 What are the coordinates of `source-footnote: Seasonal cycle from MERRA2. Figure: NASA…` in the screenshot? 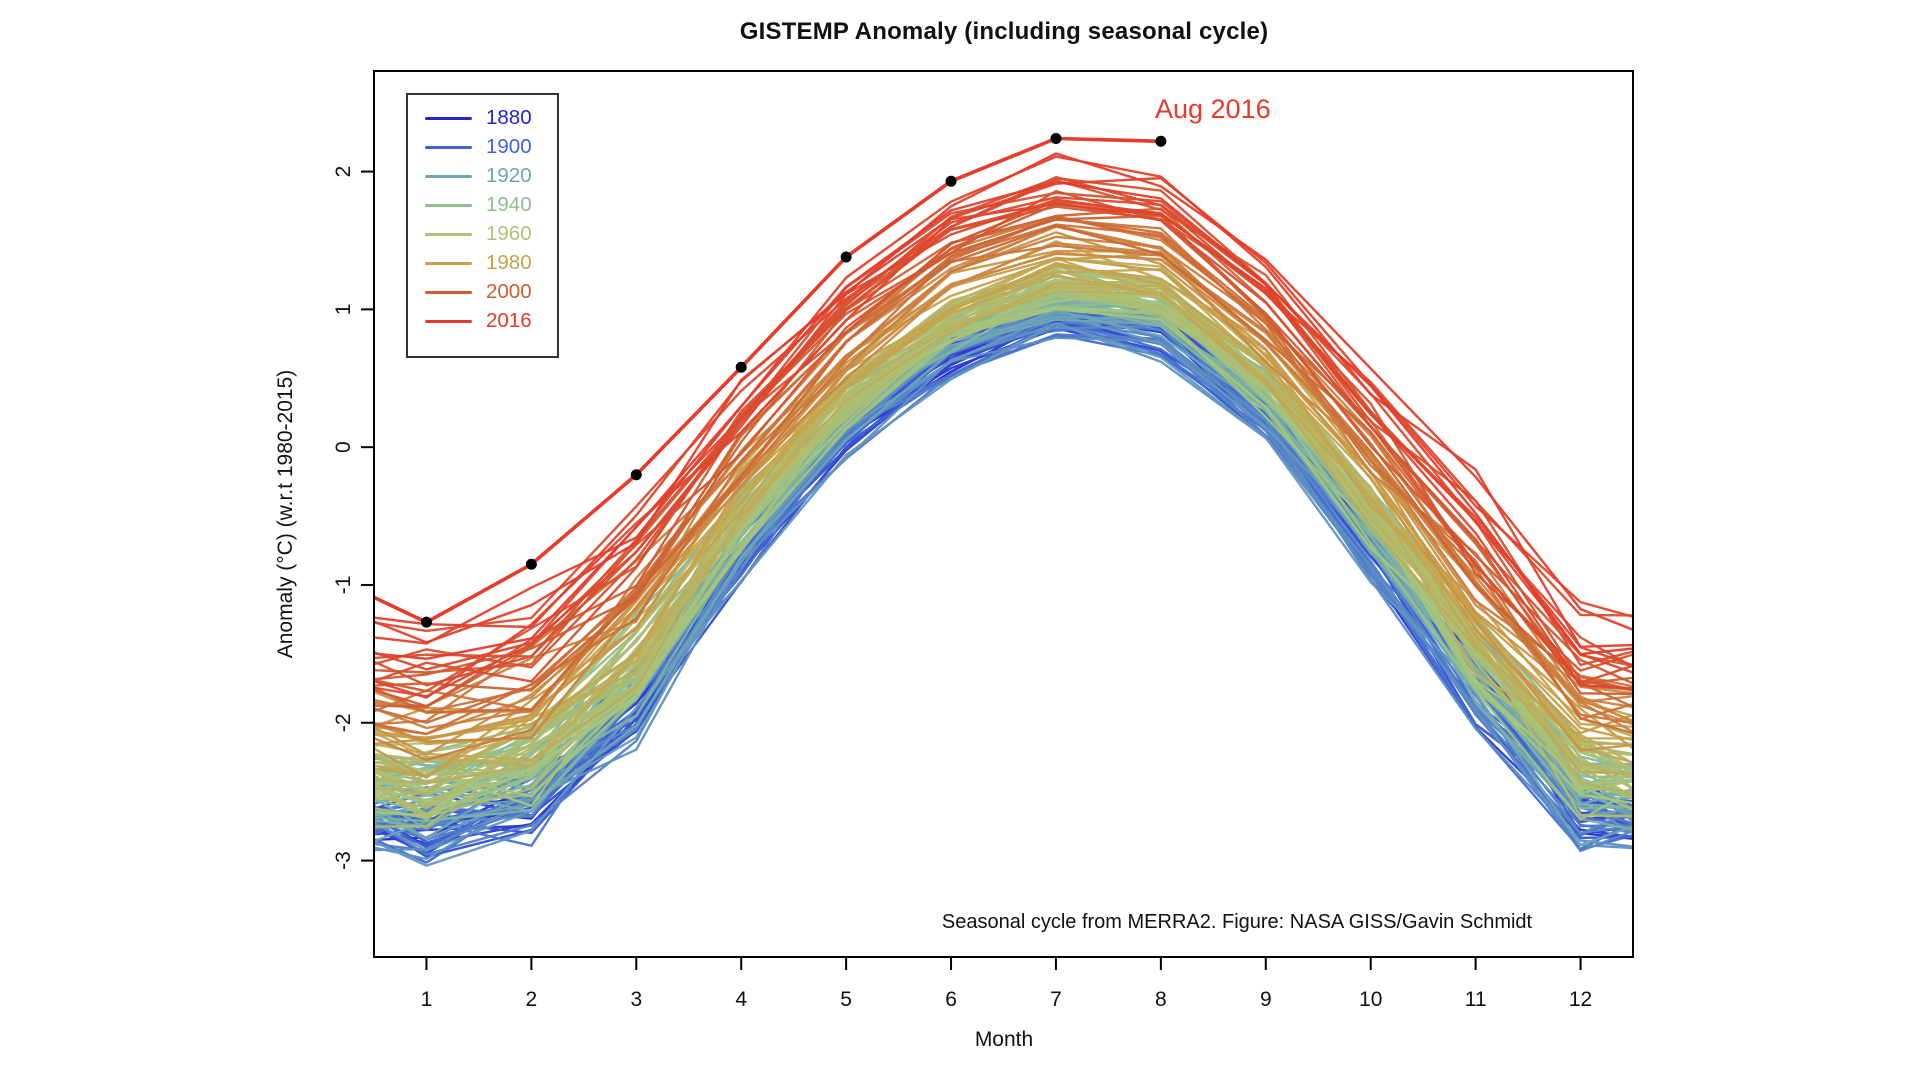 It's located at (1237, 922).